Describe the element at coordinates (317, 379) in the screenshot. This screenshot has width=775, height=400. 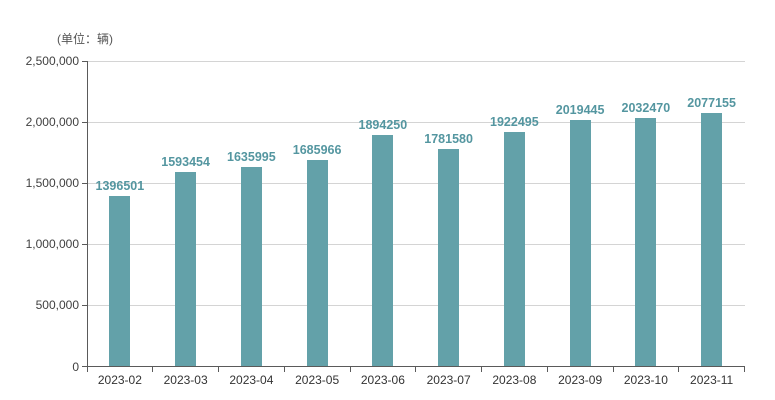
I see `x-axis-label-2023-05: 2023-05` at that location.